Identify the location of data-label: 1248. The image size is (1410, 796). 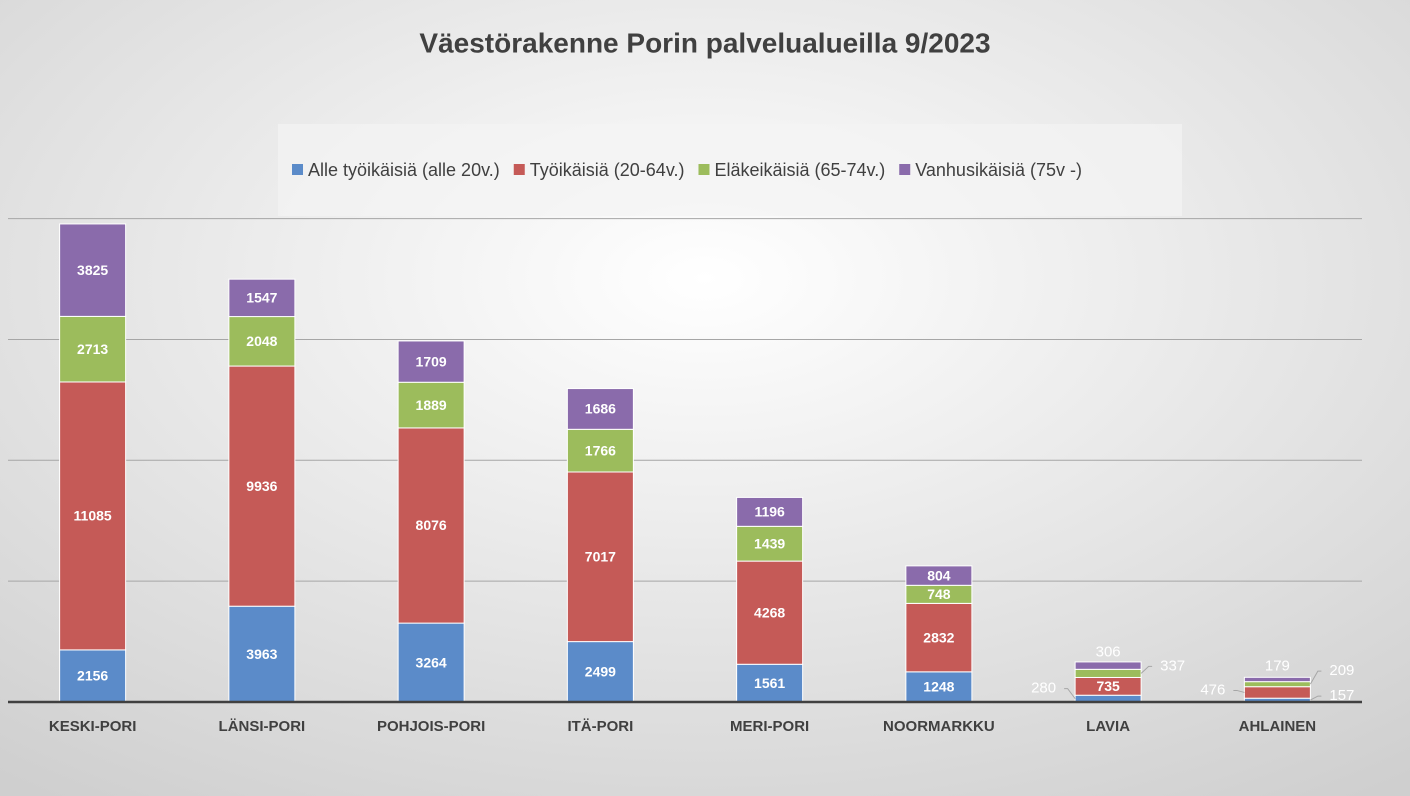
(938, 687).